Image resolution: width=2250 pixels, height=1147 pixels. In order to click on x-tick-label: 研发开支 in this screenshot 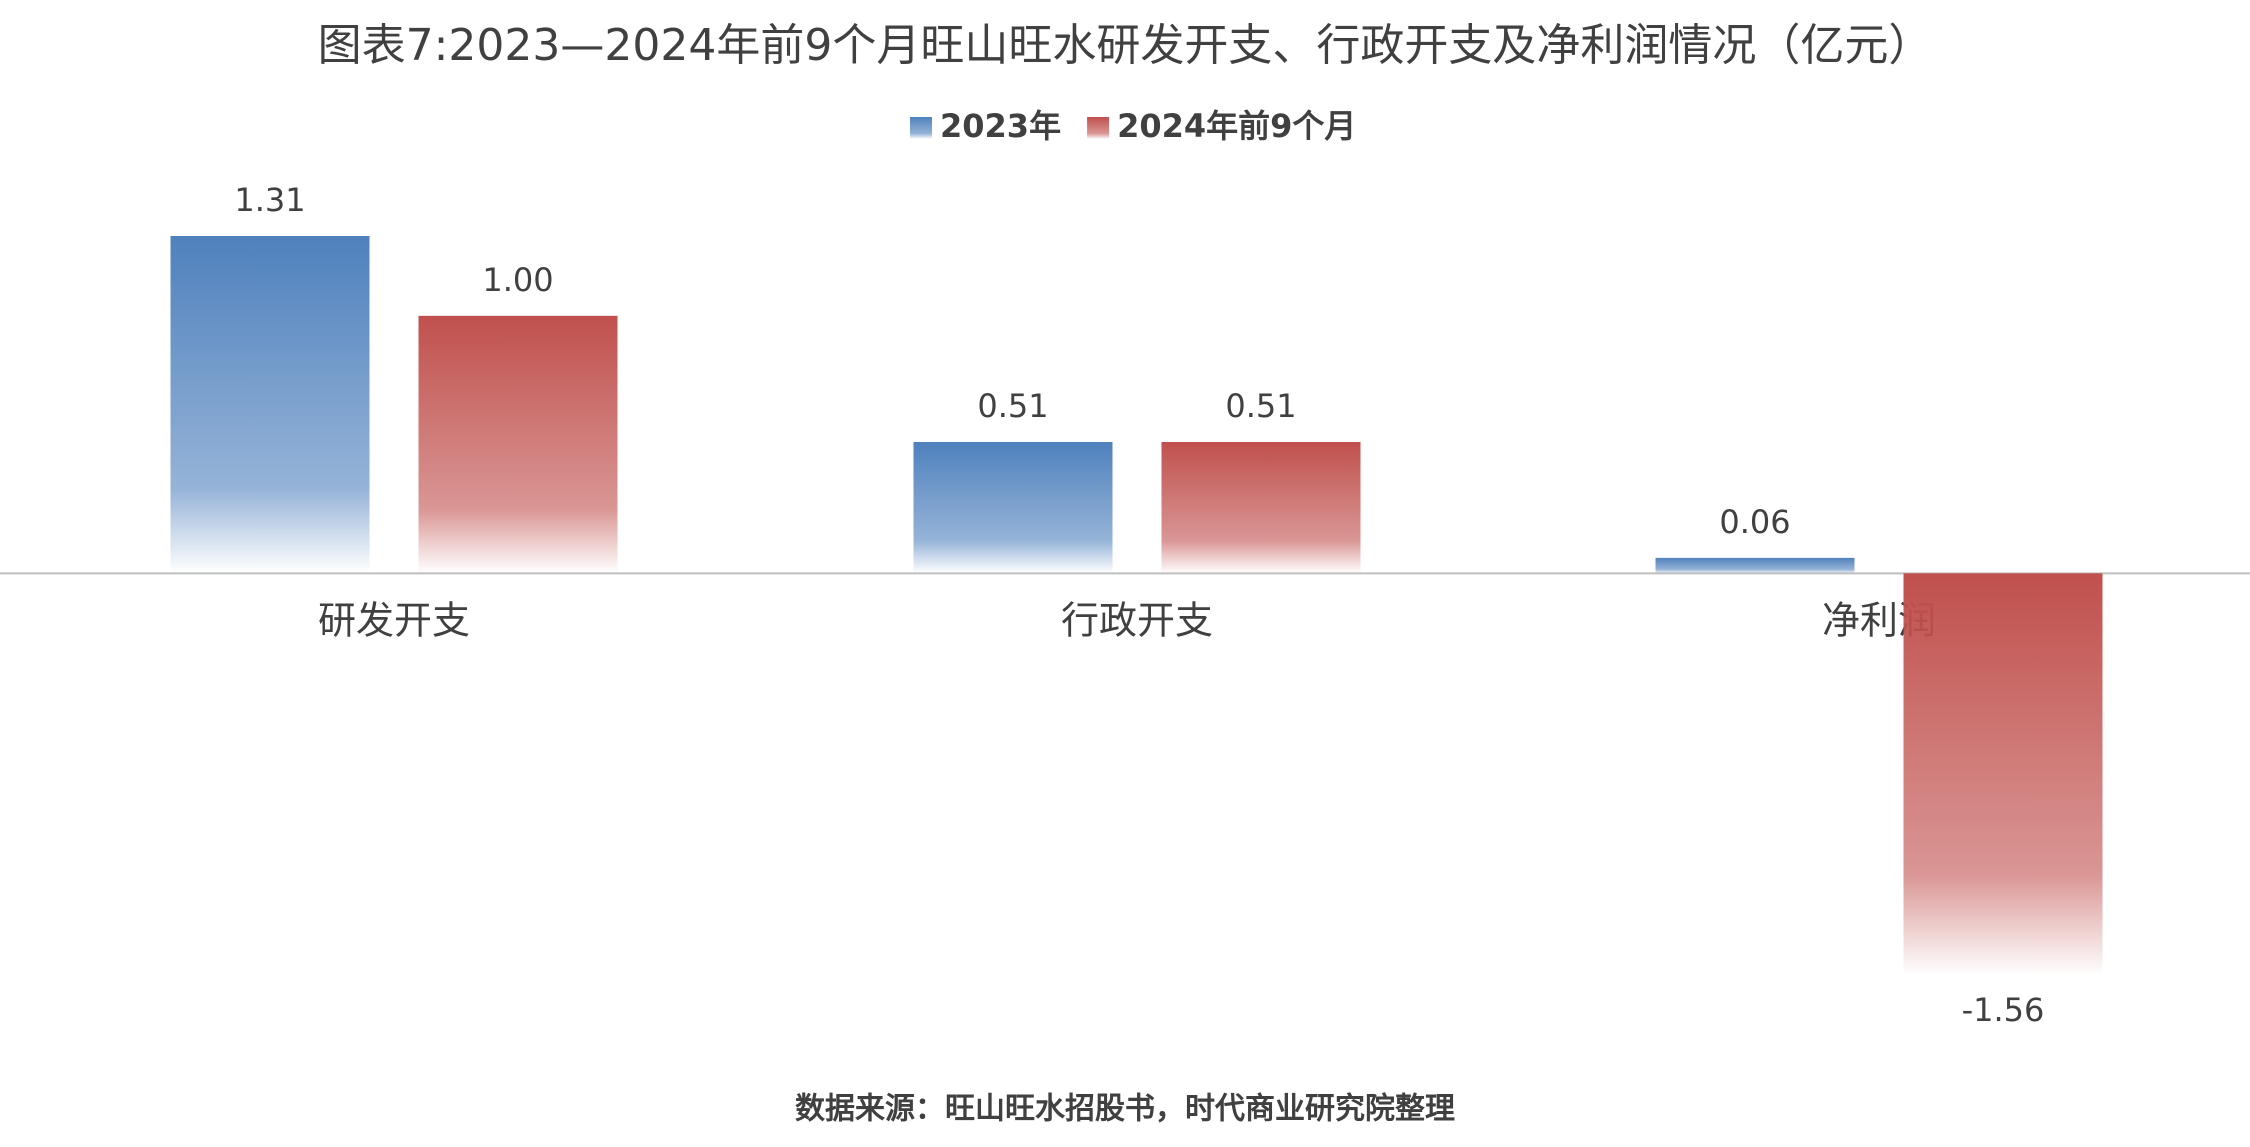, I will do `click(394, 621)`.